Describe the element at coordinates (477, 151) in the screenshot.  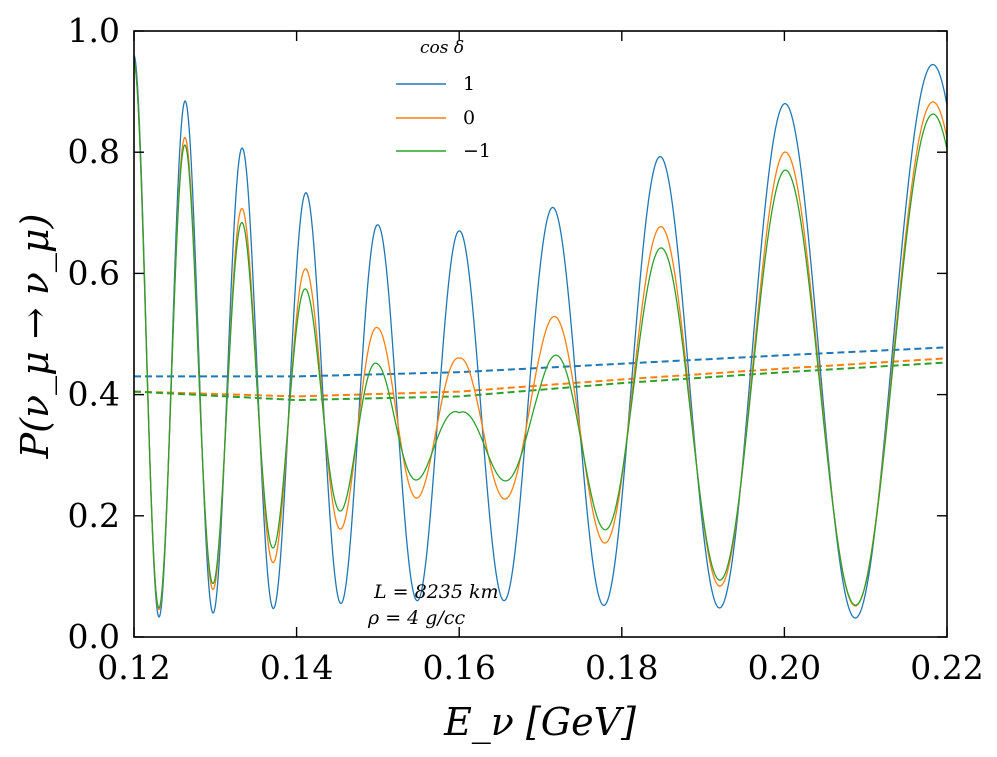
I see `legend-label-cos-minus-1: −1` at that location.